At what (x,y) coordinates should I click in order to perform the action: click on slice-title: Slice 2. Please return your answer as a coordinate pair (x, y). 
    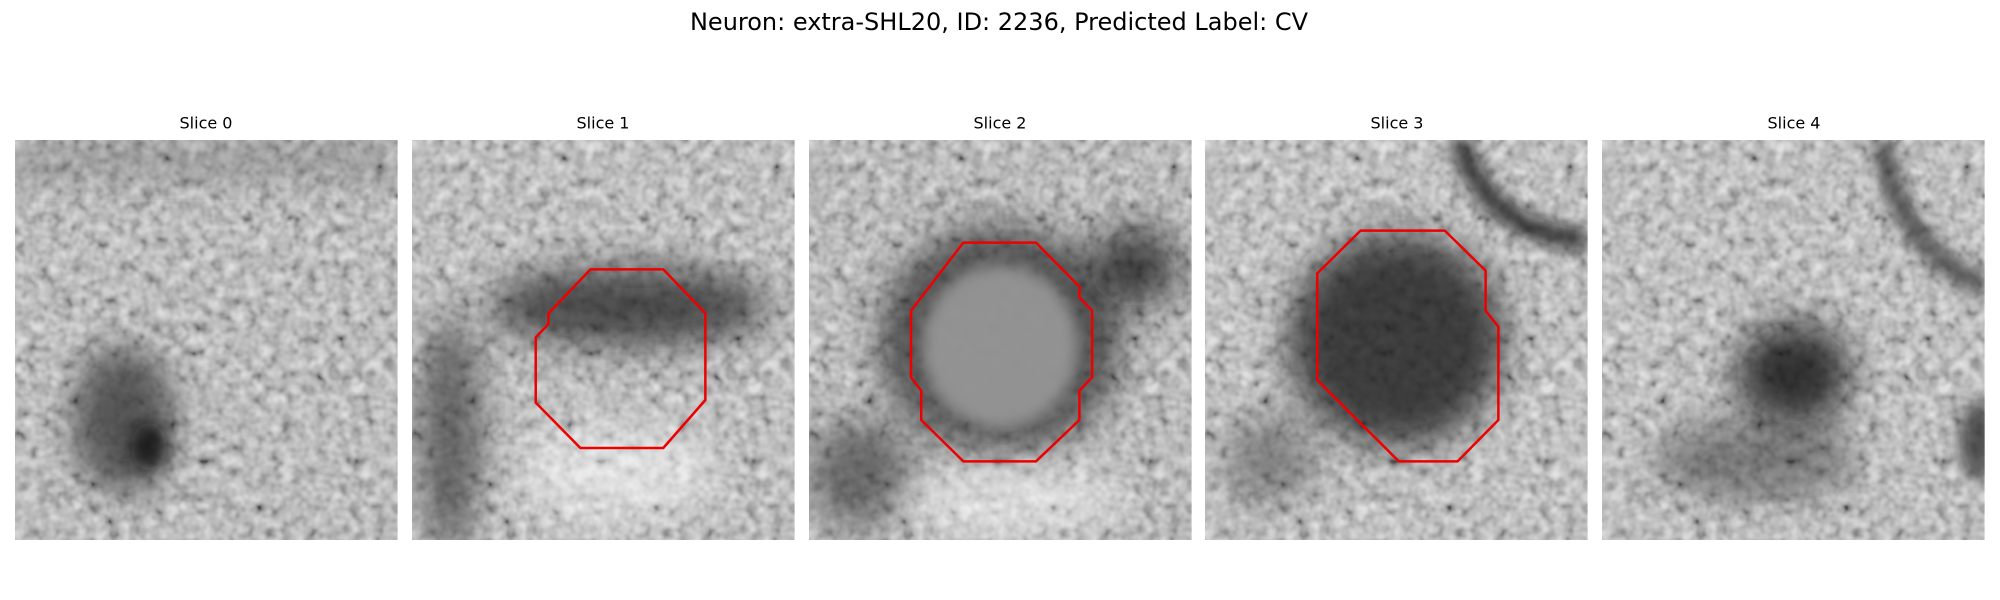
    Looking at the image, I should click on (1000, 123).